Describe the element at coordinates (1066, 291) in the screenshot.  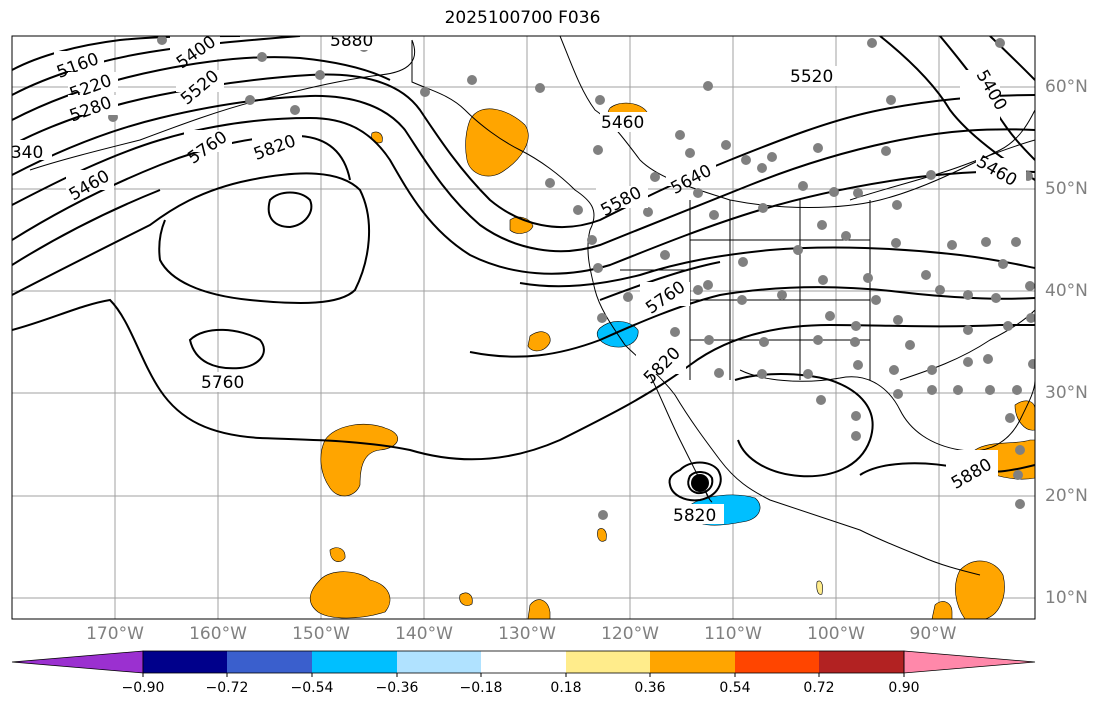
I see `lat-label-40n: 40°N` at that location.